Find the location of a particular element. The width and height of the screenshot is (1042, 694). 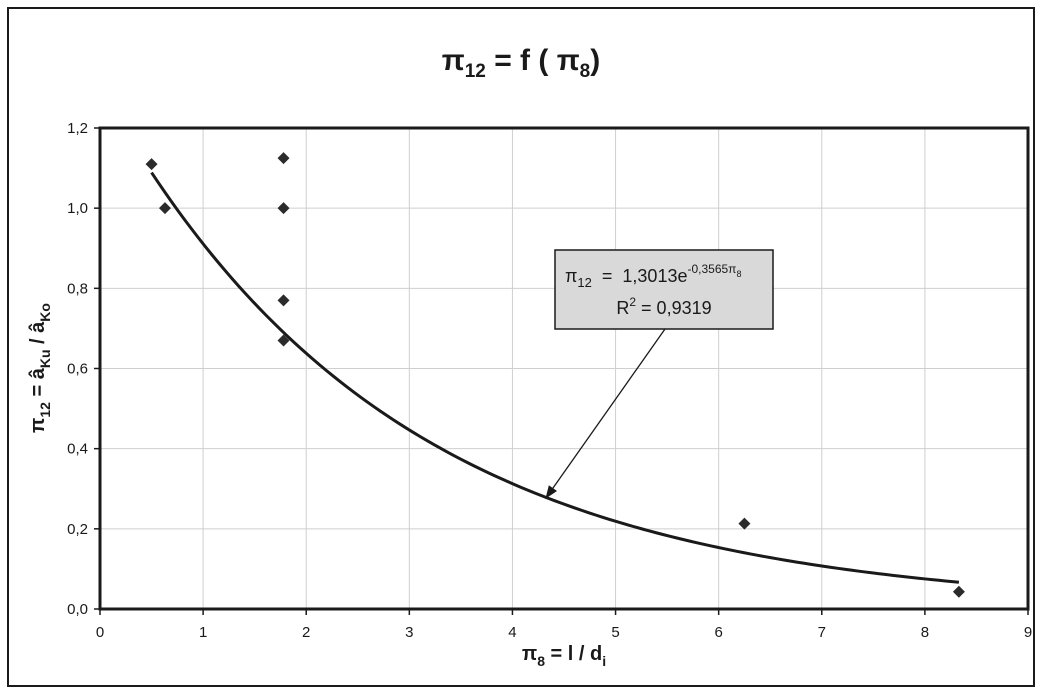

y-tick-label: 1,0 is located at coordinates (77, 208).